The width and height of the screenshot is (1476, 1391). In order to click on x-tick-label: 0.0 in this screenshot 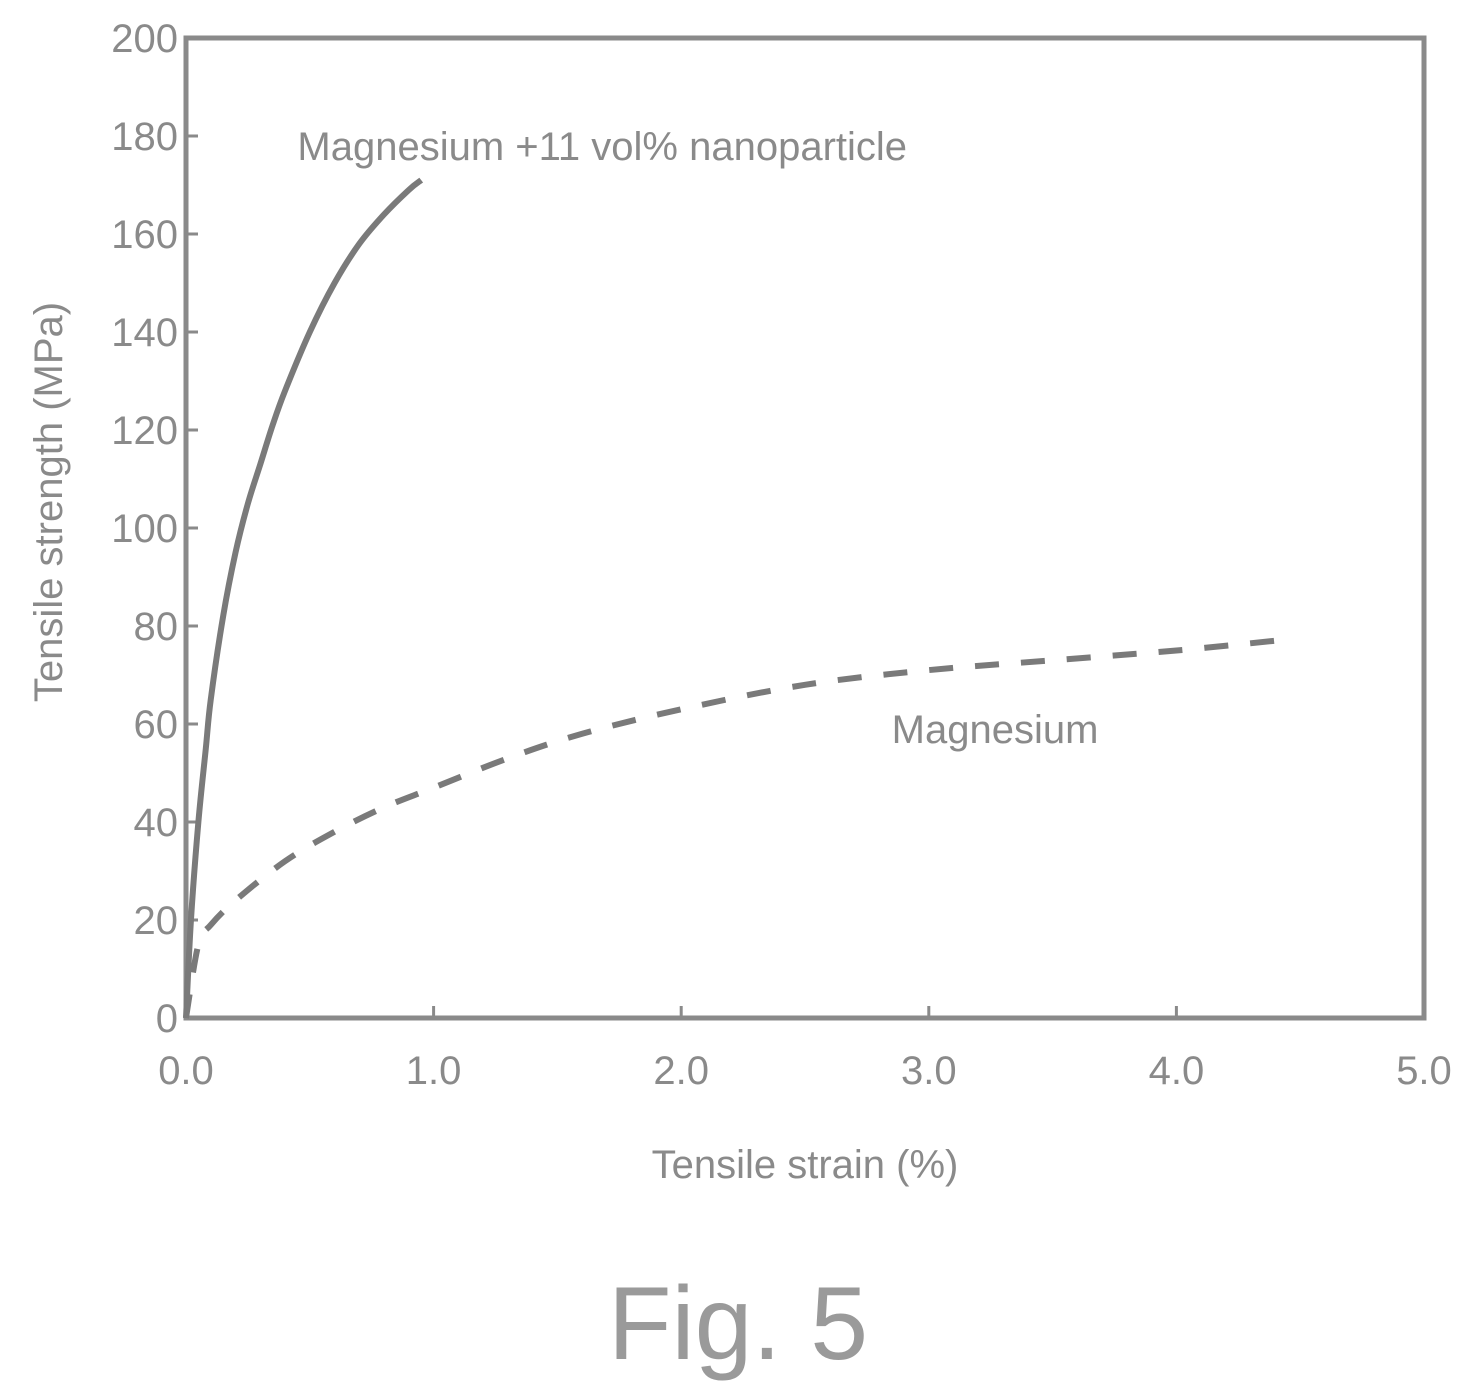, I will do `click(186, 1071)`.